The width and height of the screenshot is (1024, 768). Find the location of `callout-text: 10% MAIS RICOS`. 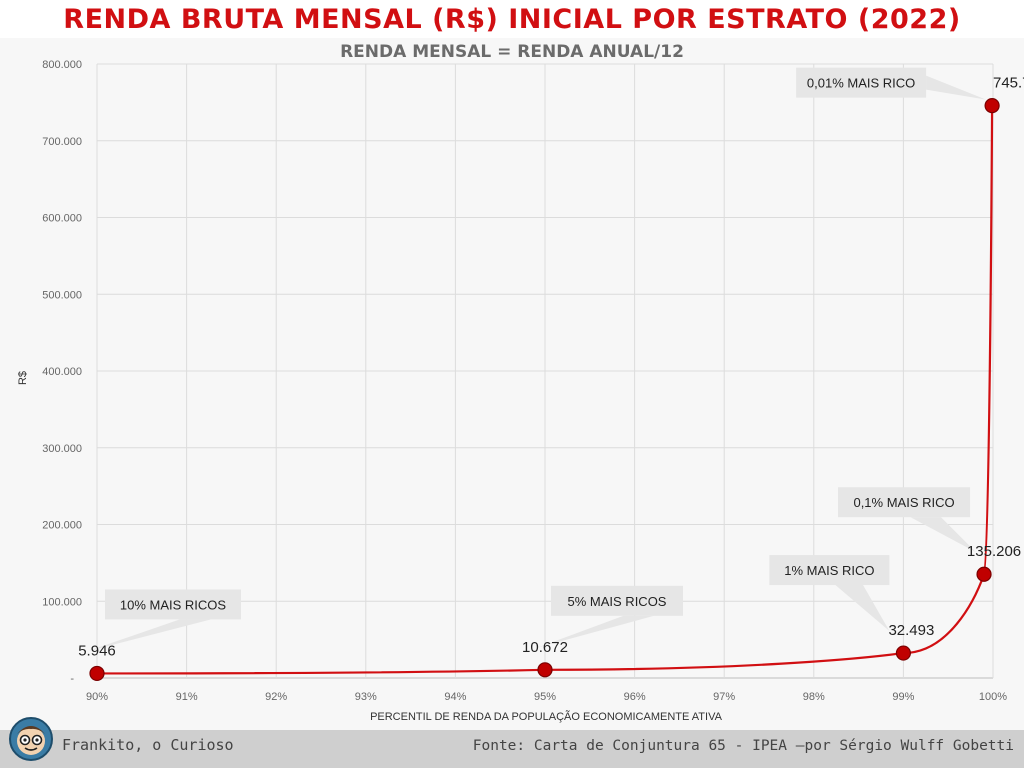

callout-text: 10% MAIS RICOS is located at coordinates (173, 604).